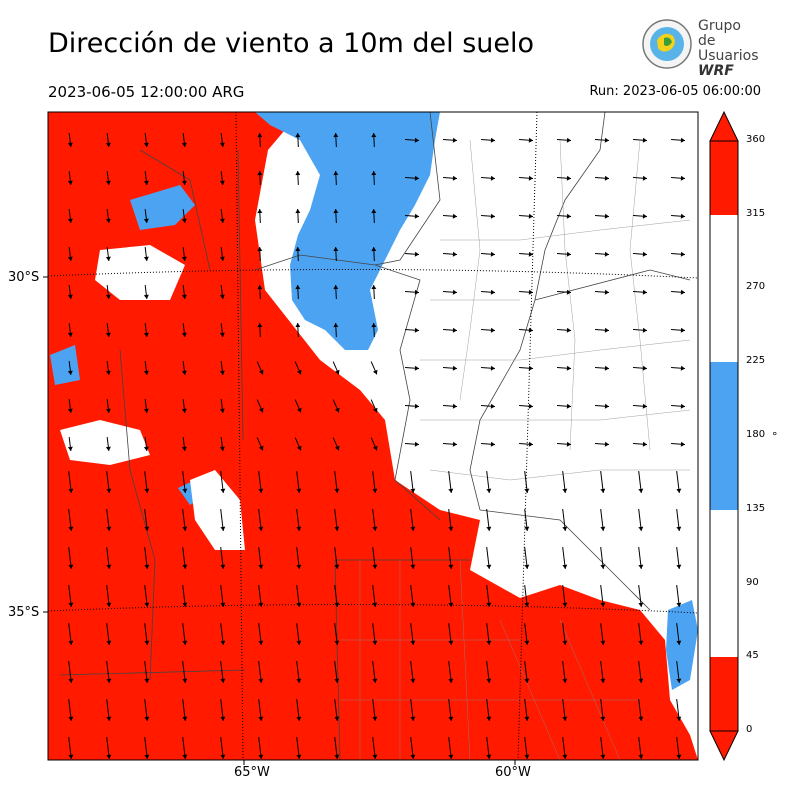  I want to click on logo-text: Grupo de Usuarios WRF, so click(729, 49).